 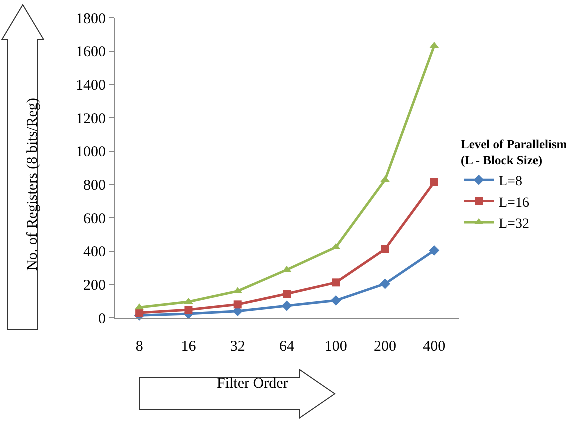 What do you see at coordinates (514, 152) in the screenshot?
I see `legend-title: Level of Parallelism (L - Block Size)` at bounding box center [514, 152].